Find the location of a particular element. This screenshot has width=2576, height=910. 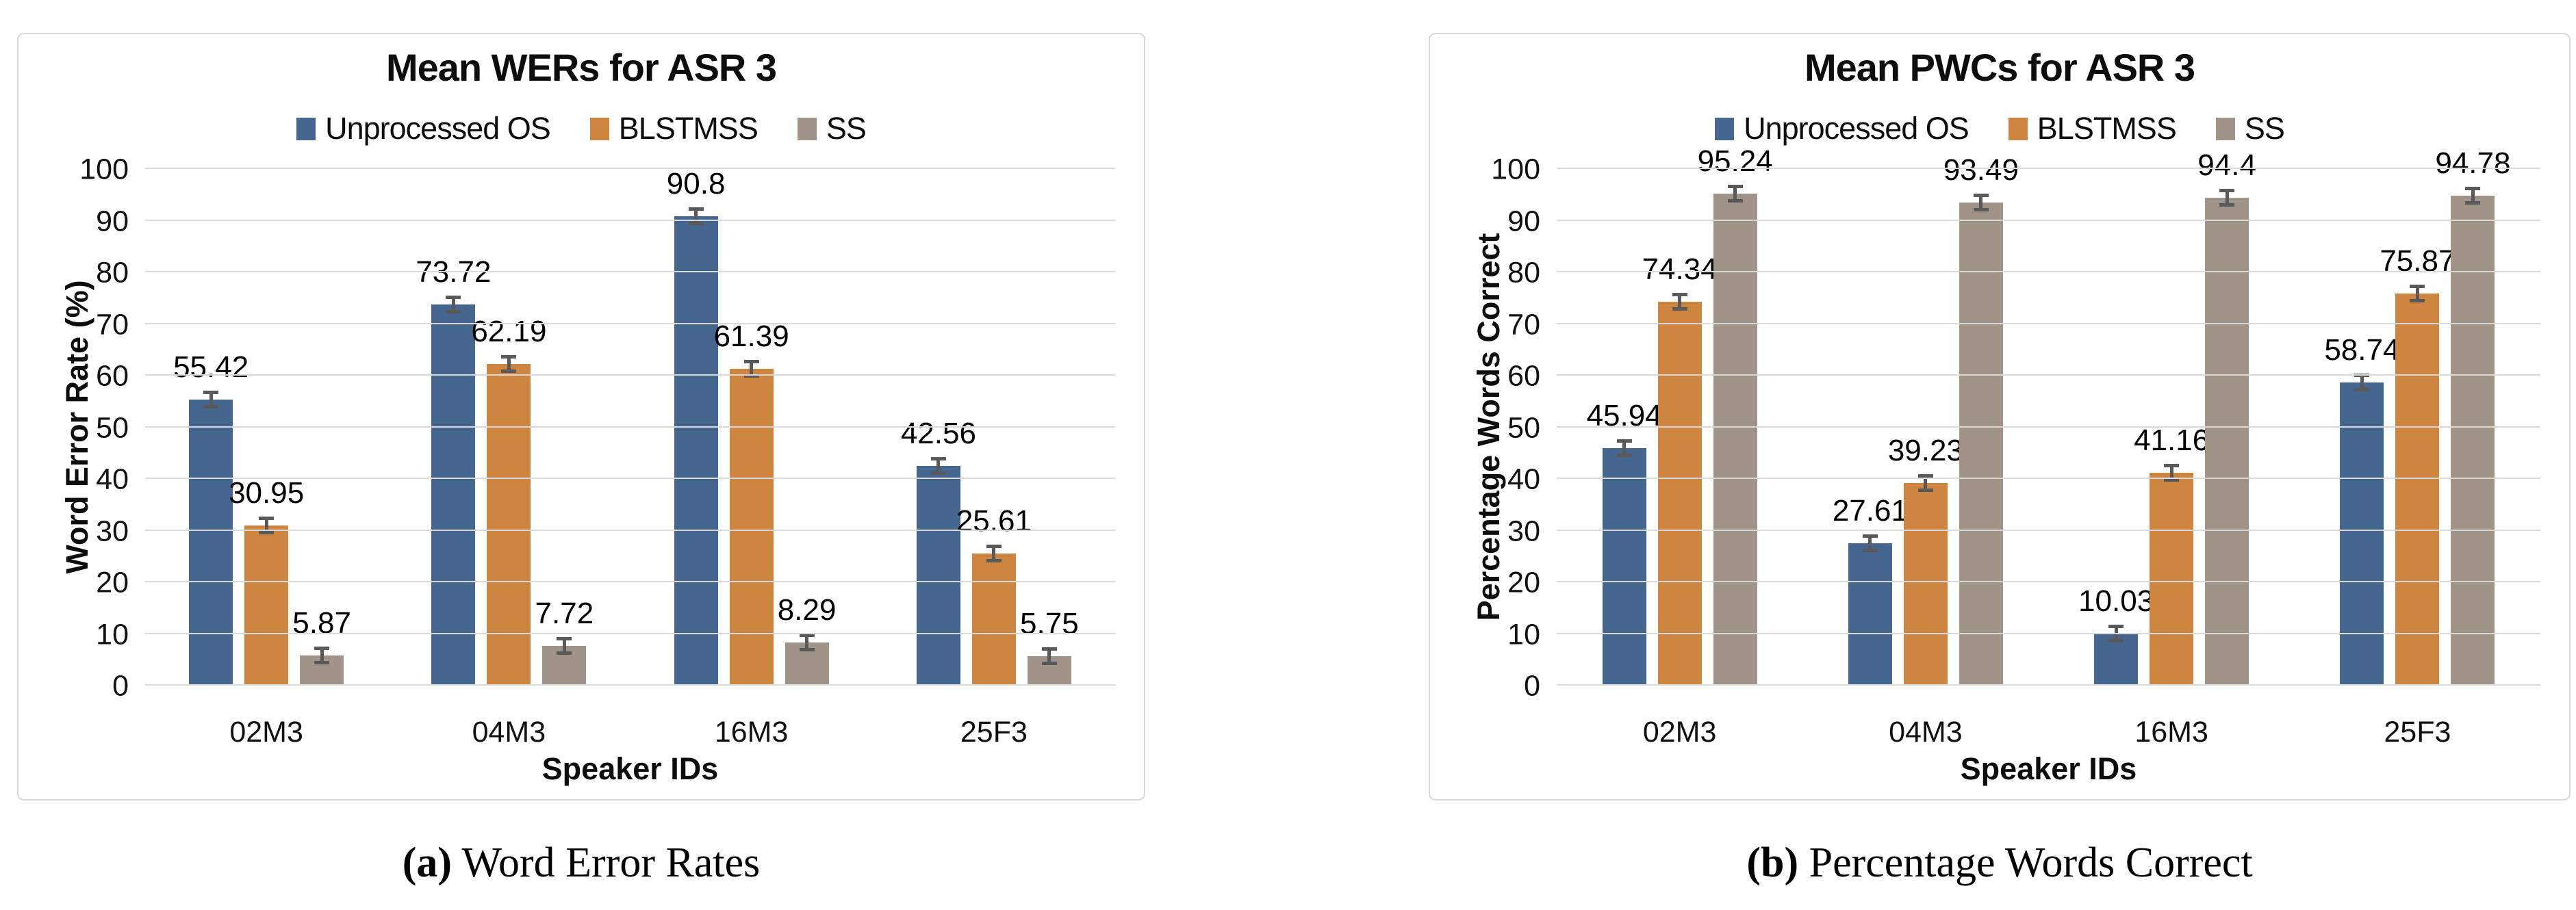

value-label: 61.39 is located at coordinates (751, 336).